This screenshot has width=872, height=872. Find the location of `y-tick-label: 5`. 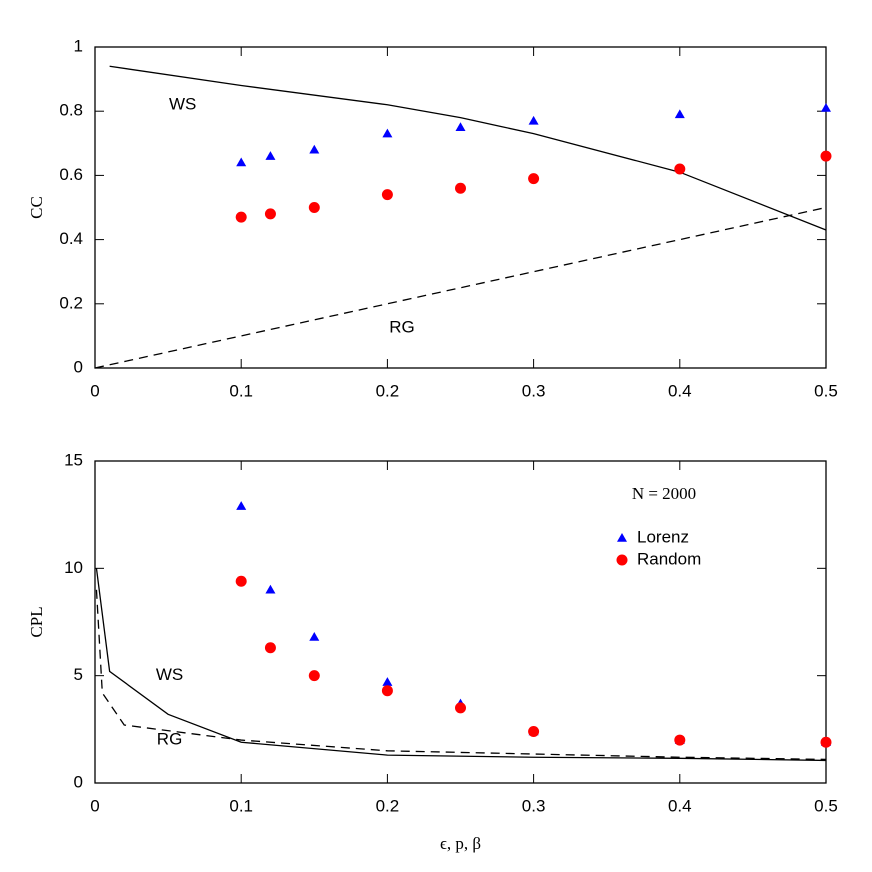

y-tick-label: 5 is located at coordinates (78, 674).